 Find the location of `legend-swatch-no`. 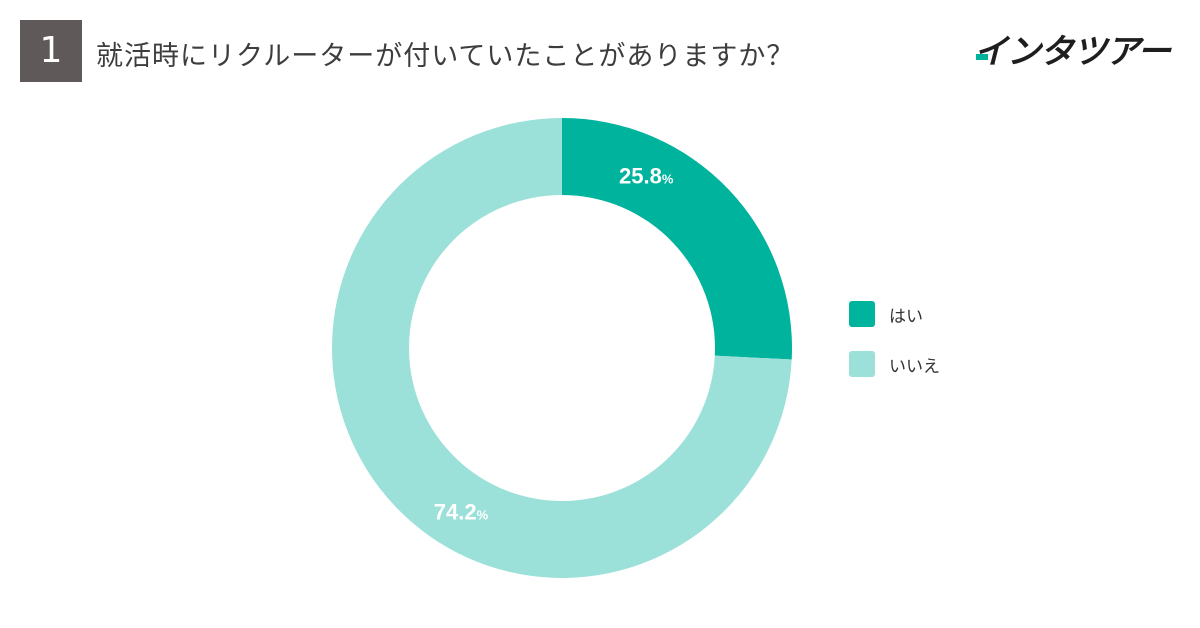

legend-swatch-no is located at coordinates (862, 364).